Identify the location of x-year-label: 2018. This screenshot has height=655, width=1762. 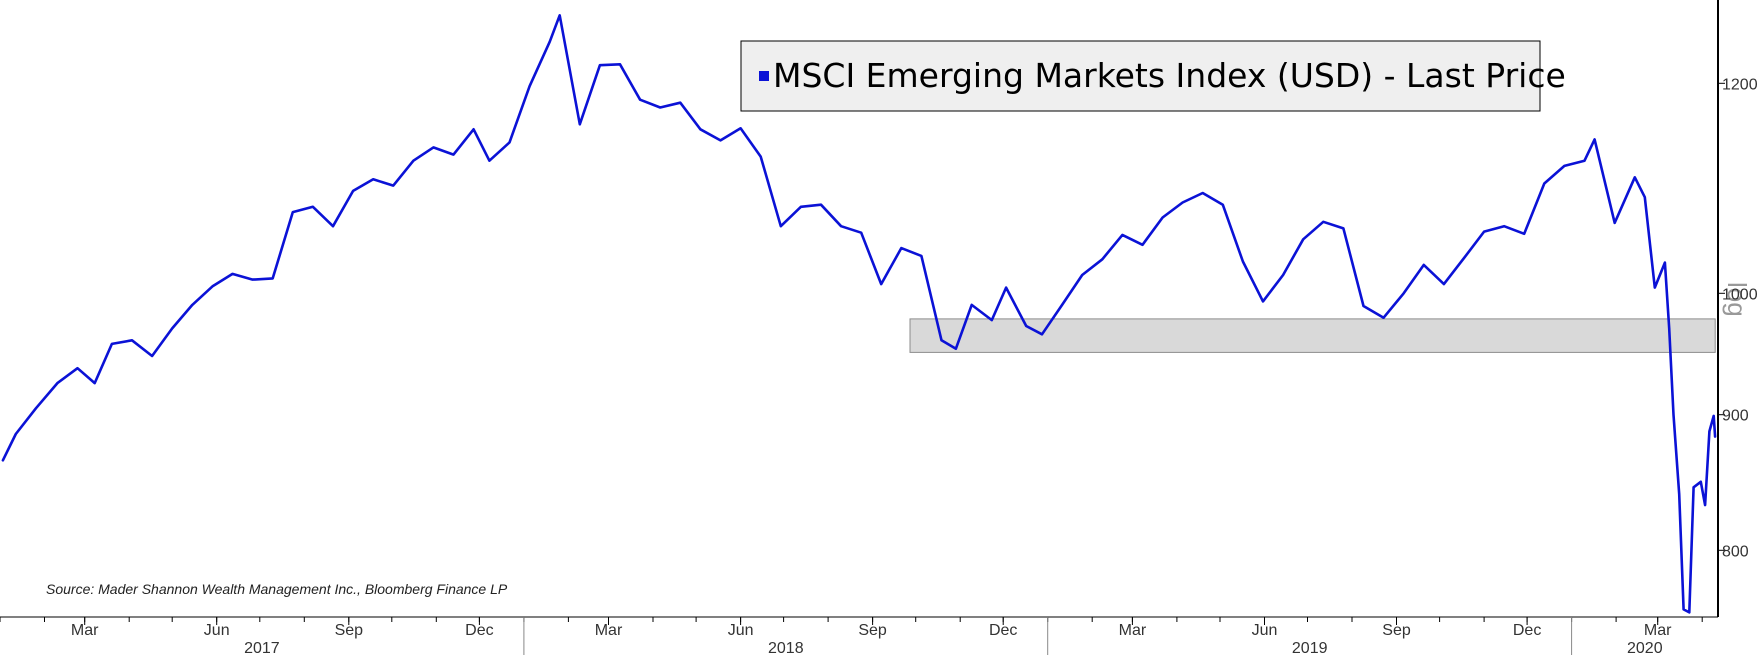
(786, 647).